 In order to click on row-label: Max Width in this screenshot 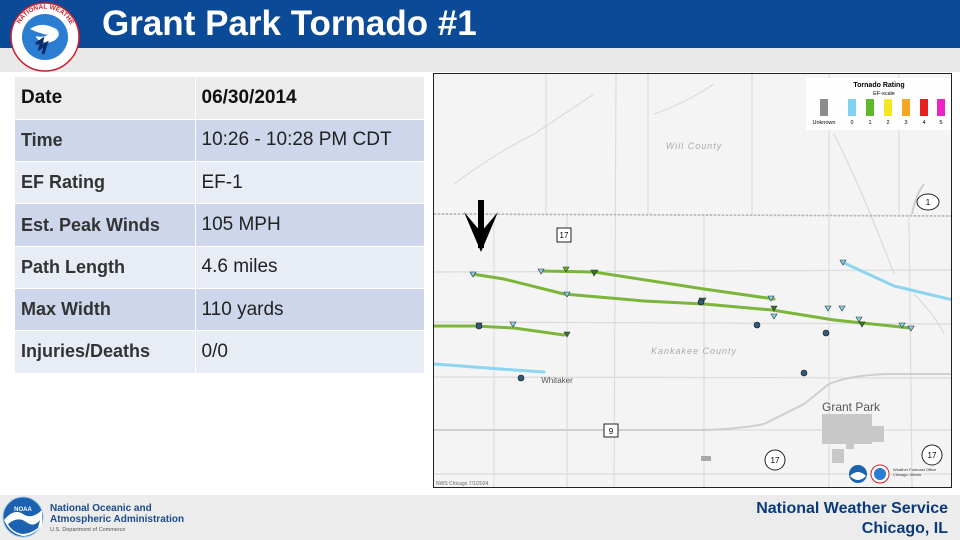, I will do `click(105, 310)`.